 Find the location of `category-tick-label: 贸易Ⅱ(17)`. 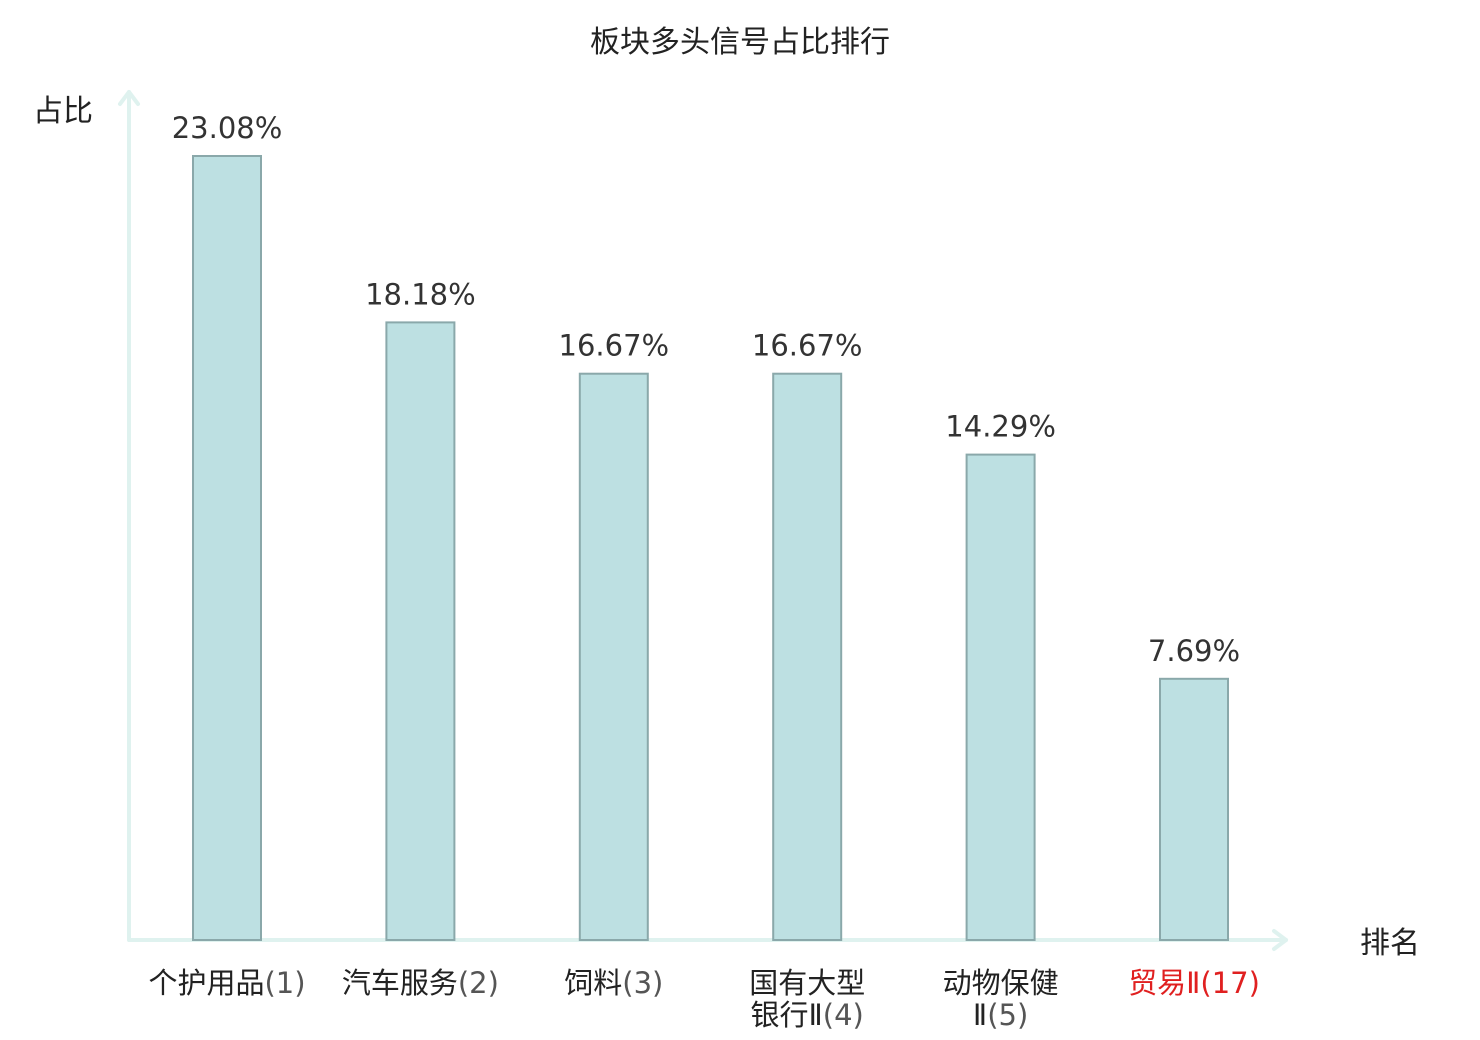

category-tick-label: 贸易Ⅱ(17) is located at coordinates (1194, 983).